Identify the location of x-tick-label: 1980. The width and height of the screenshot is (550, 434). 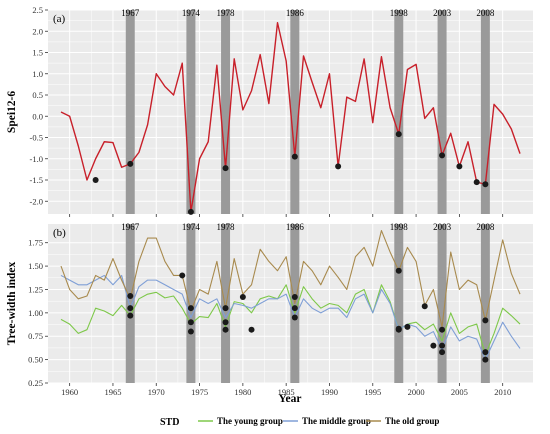
(242, 392).